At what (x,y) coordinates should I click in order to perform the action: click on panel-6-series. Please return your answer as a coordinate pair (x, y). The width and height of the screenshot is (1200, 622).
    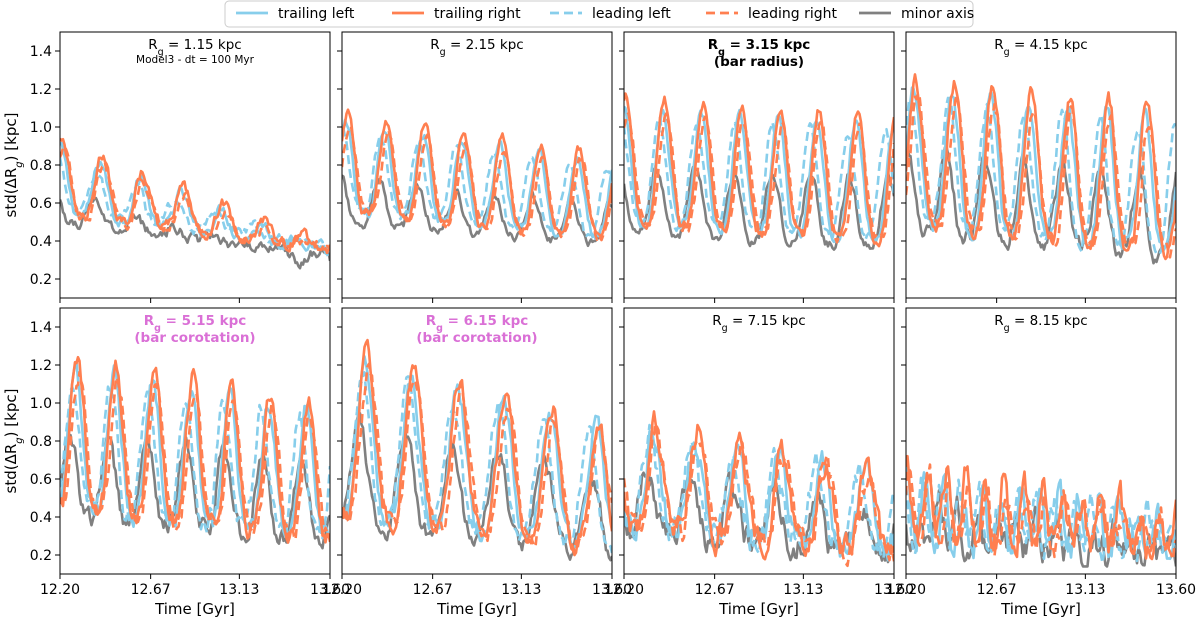
    Looking at the image, I should click on (477, 450).